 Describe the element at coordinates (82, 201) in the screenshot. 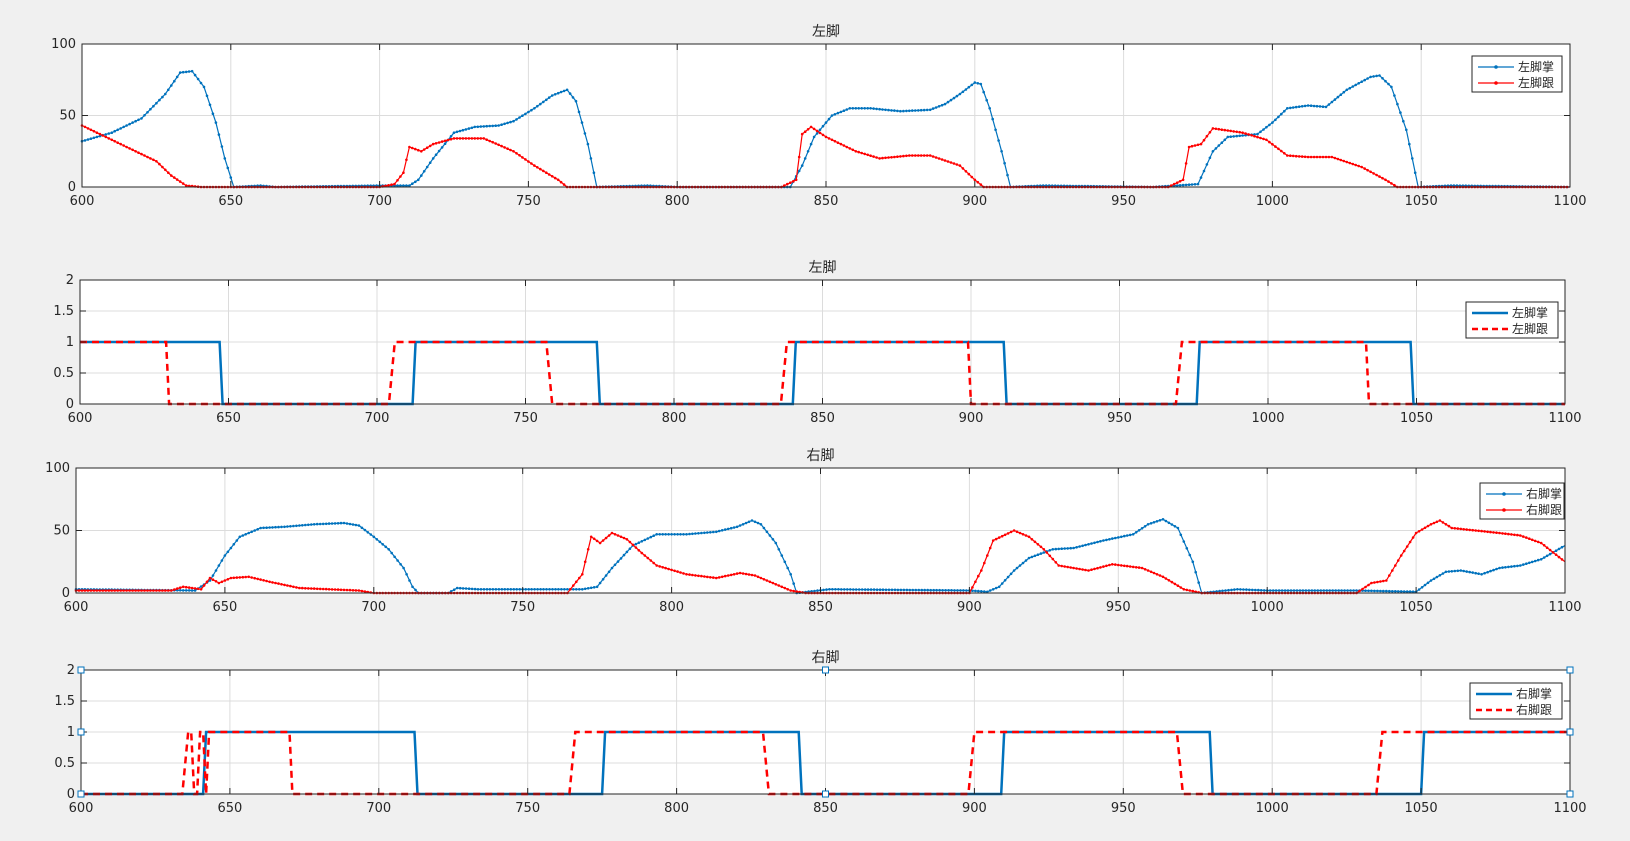

I see `x-tick-label: 600` at that location.